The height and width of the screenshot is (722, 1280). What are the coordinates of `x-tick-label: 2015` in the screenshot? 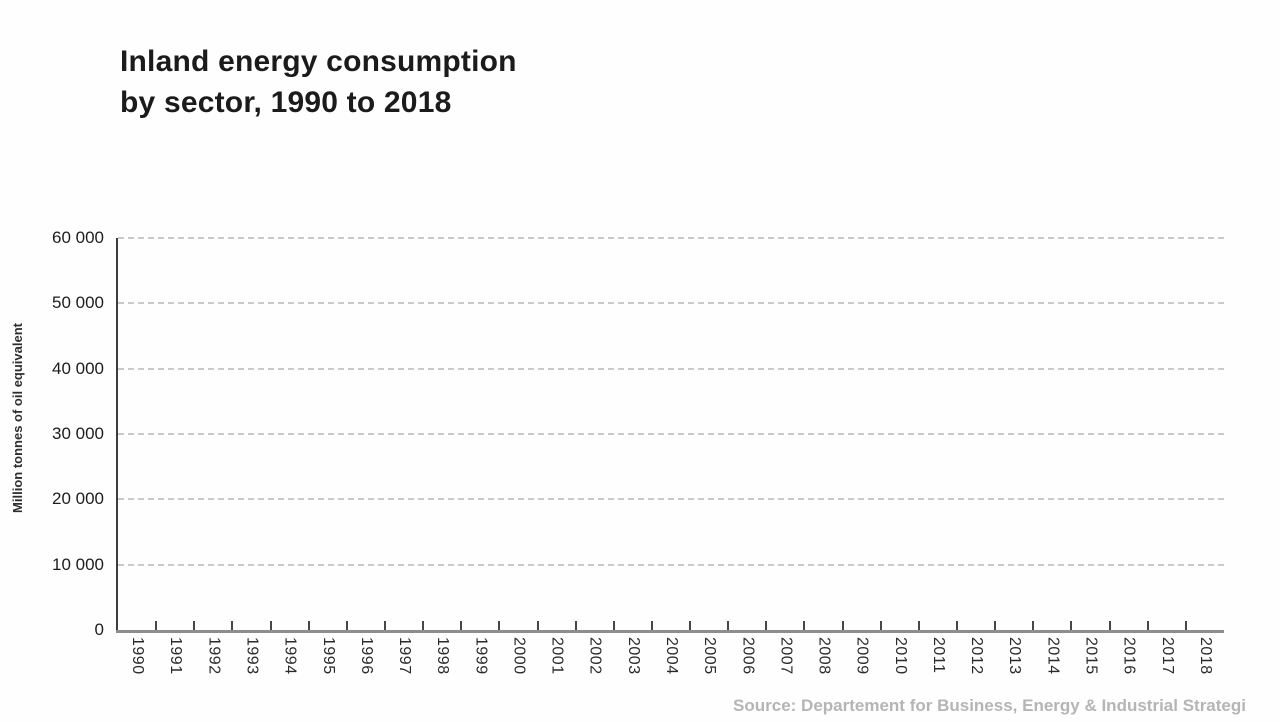 It's located at (1091, 656).